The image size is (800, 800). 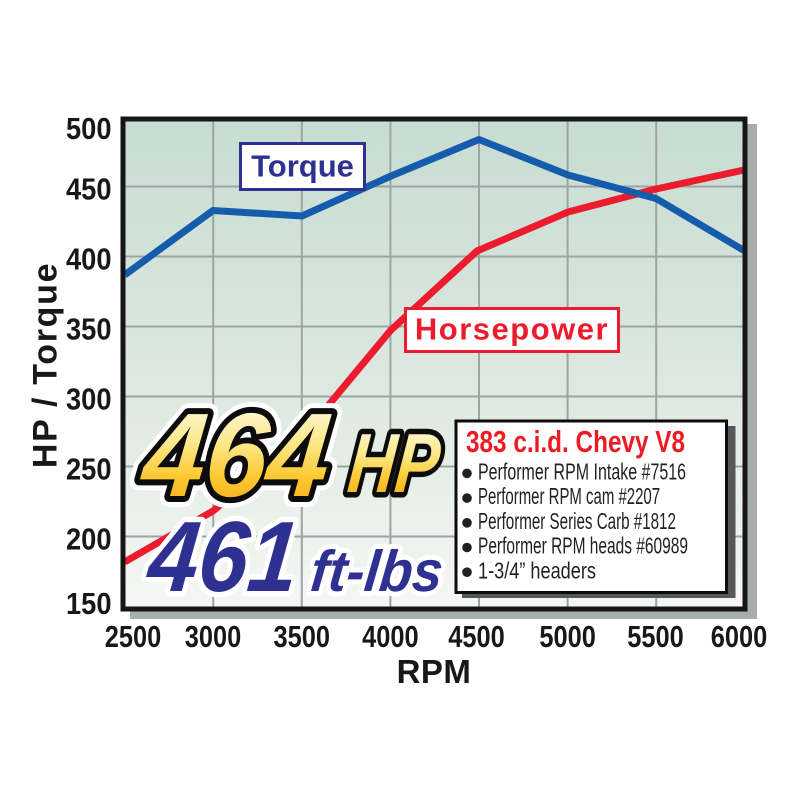 I want to click on svg-text: 461, so click(x=223, y=557).